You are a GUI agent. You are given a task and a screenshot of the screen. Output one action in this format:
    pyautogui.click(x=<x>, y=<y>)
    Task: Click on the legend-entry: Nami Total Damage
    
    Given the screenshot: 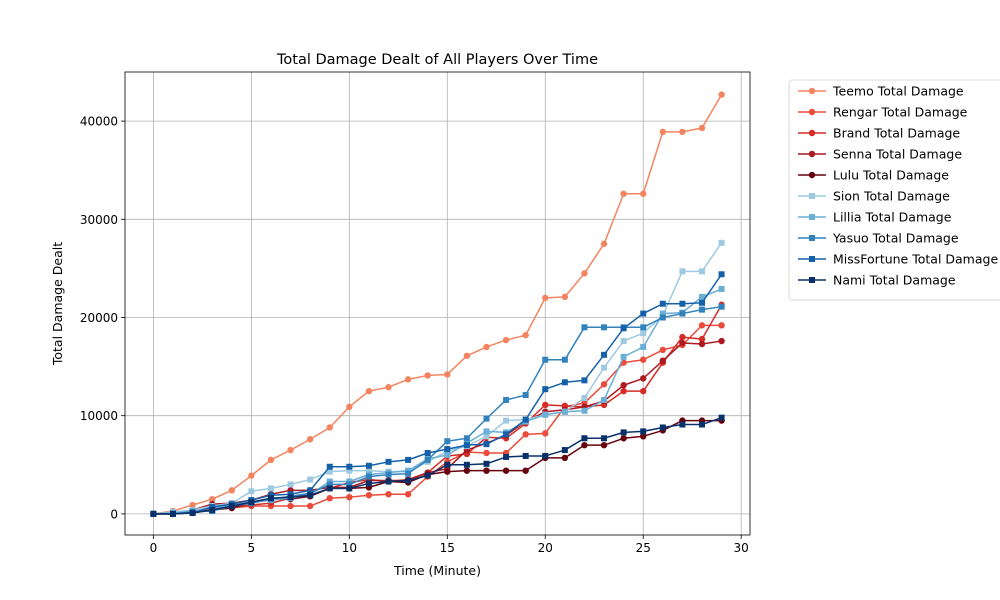 What is the action you would take?
    pyautogui.click(x=877, y=280)
    